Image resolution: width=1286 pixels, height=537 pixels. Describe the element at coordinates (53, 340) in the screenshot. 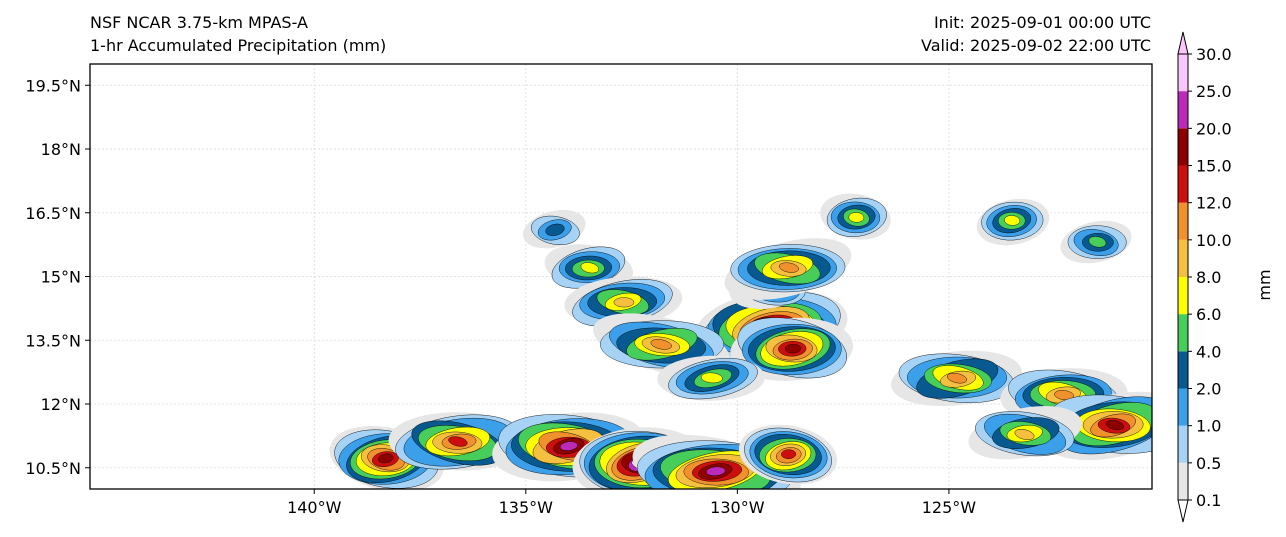

I see `lat-tick-label: 13.5°N` at that location.